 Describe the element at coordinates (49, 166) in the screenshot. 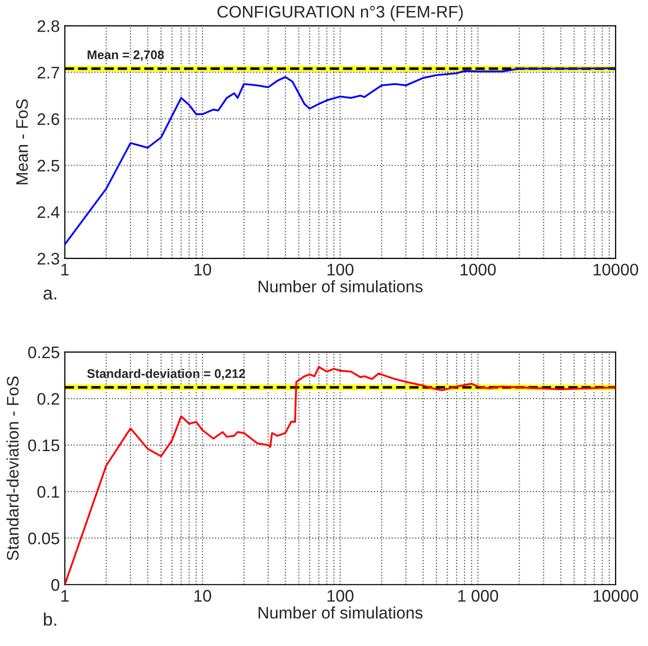

I see `y-tick-label: 2.5` at that location.